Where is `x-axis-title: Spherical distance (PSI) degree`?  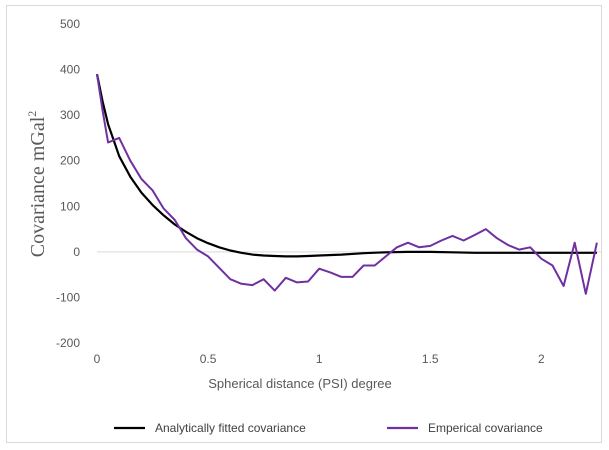 x-axis-title: Spherical distance (PSI) degree is located at coordinates (300, 383).